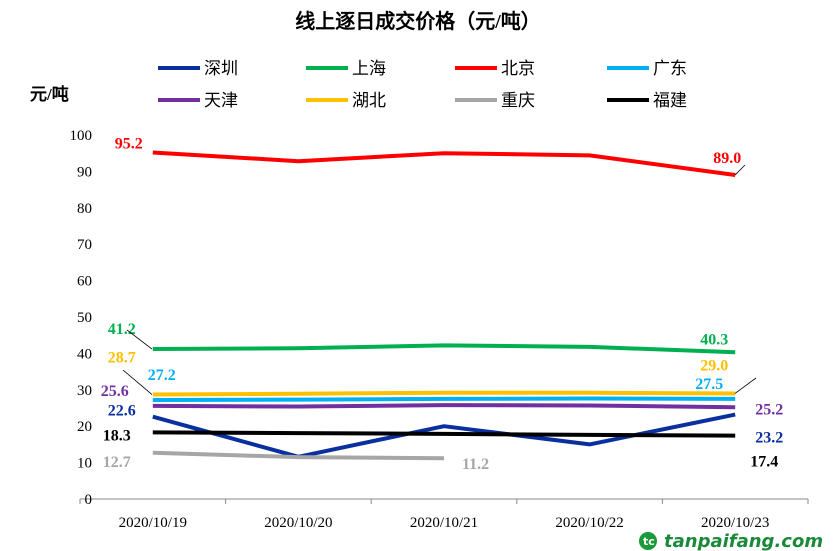  What do you see at coordinates (84, 464) in the screenshot?
I see `y-tick-label: 10` at bounding box center [84, 464].